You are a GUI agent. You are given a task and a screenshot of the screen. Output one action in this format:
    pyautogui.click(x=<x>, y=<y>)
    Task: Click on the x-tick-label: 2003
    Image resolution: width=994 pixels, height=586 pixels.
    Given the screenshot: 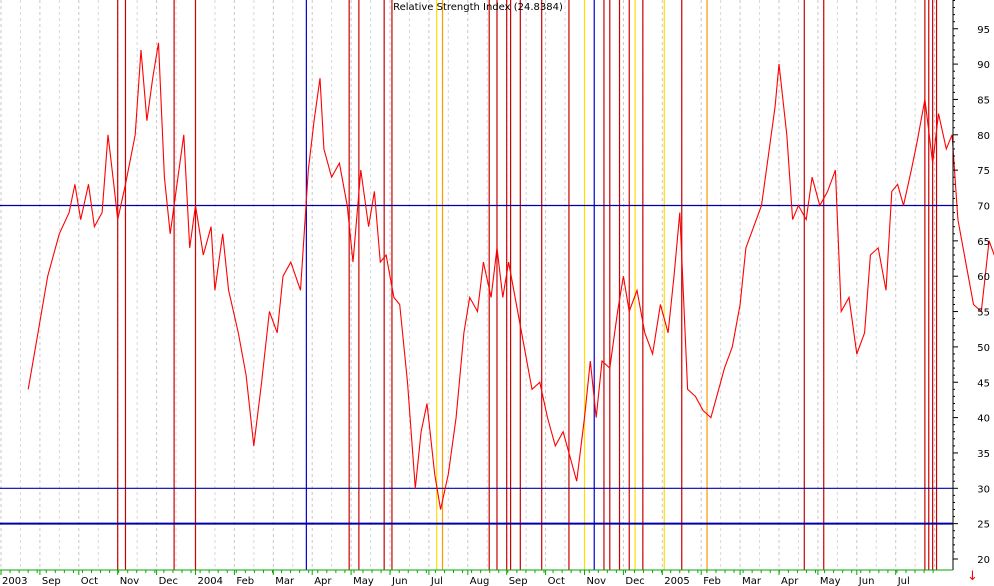 What is the action you would take?
    pyautogui.click(x=14, y=581)
    